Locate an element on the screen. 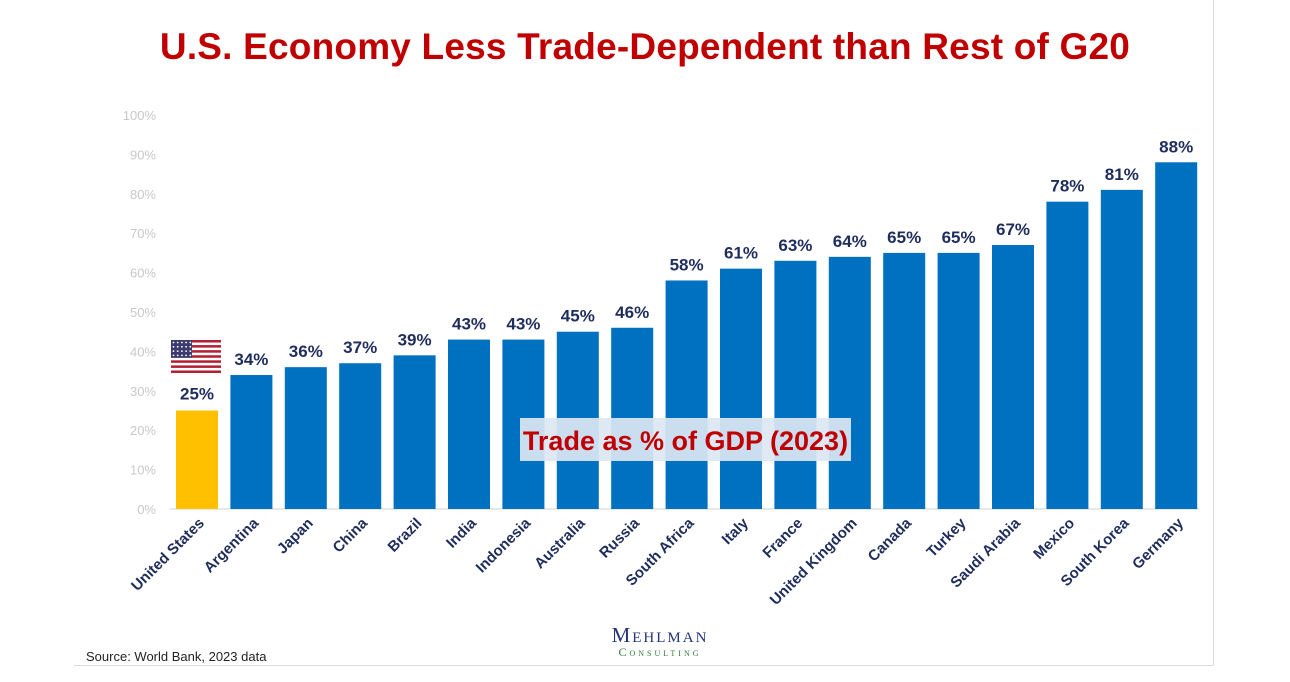 The width and height of the screenshot is (1290, 682). data-label: 25% is located at coordinates (197, 394).